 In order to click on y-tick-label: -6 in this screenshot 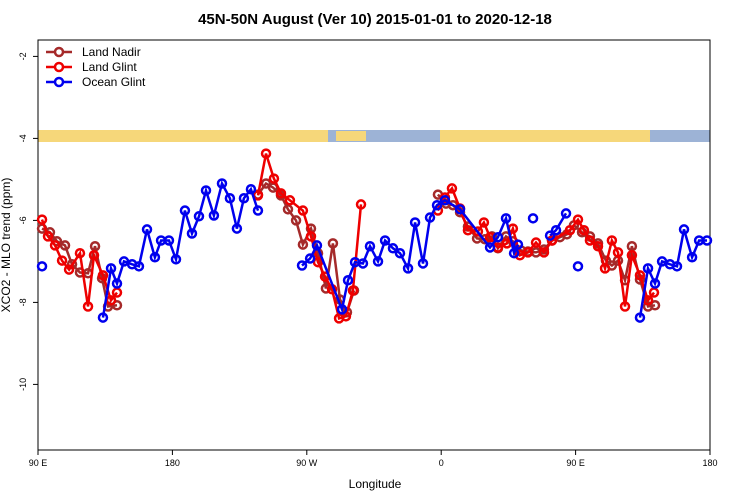, I will do `click(23, 220)`.